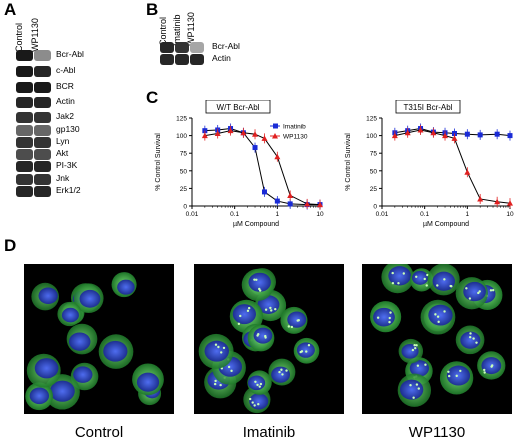 The image size is (520, 448). I want to click on x-tick-label: 0.01, so click(192, 214).